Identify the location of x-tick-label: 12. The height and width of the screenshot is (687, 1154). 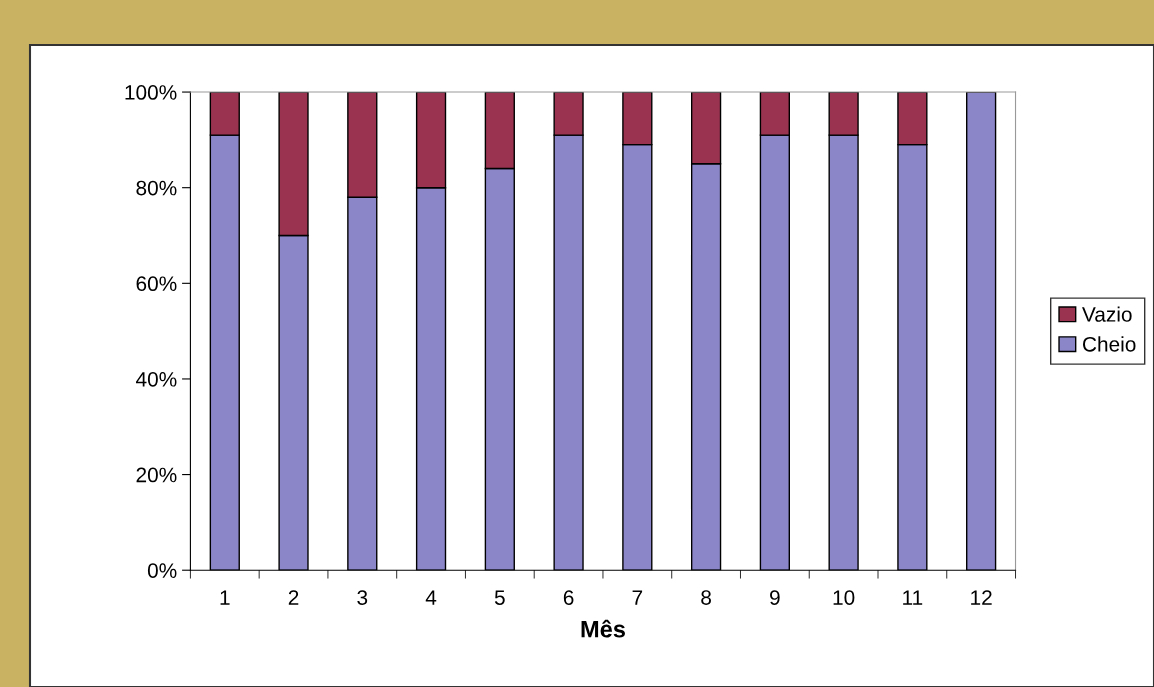
(981, 597).